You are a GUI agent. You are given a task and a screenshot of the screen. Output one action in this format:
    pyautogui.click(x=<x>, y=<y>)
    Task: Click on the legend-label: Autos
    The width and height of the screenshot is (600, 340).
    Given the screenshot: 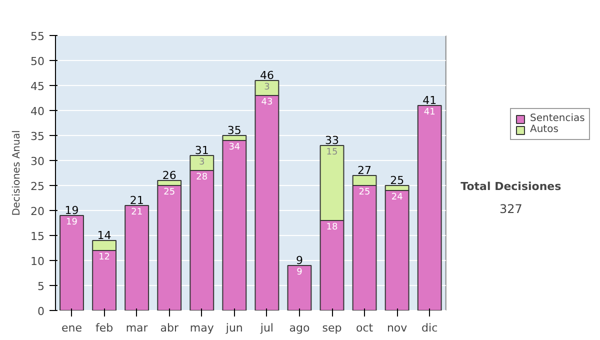 What is the action you would take?
    pyautogui.click(x=544, y=129)
    